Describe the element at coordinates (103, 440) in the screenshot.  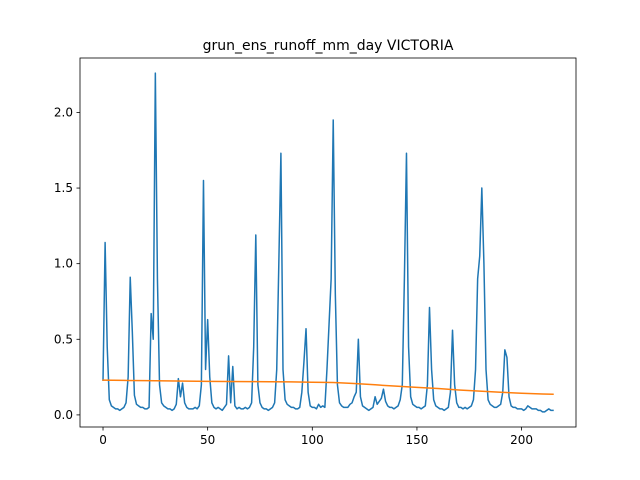
I see `x-tick-label: 0` at that location.